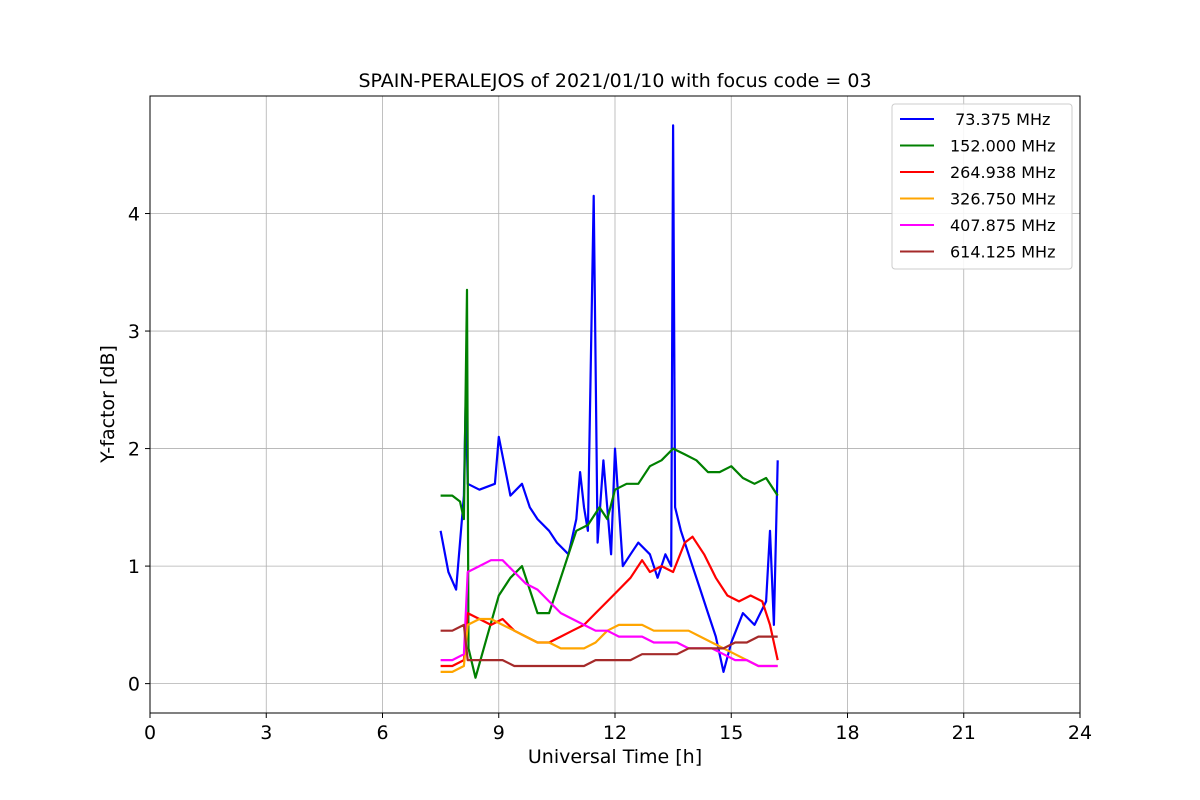 The image size is (1200, 800). Describe the element at coordinates (847, 733) in the screenshot. I see `x-tick-label: 18` at that location.